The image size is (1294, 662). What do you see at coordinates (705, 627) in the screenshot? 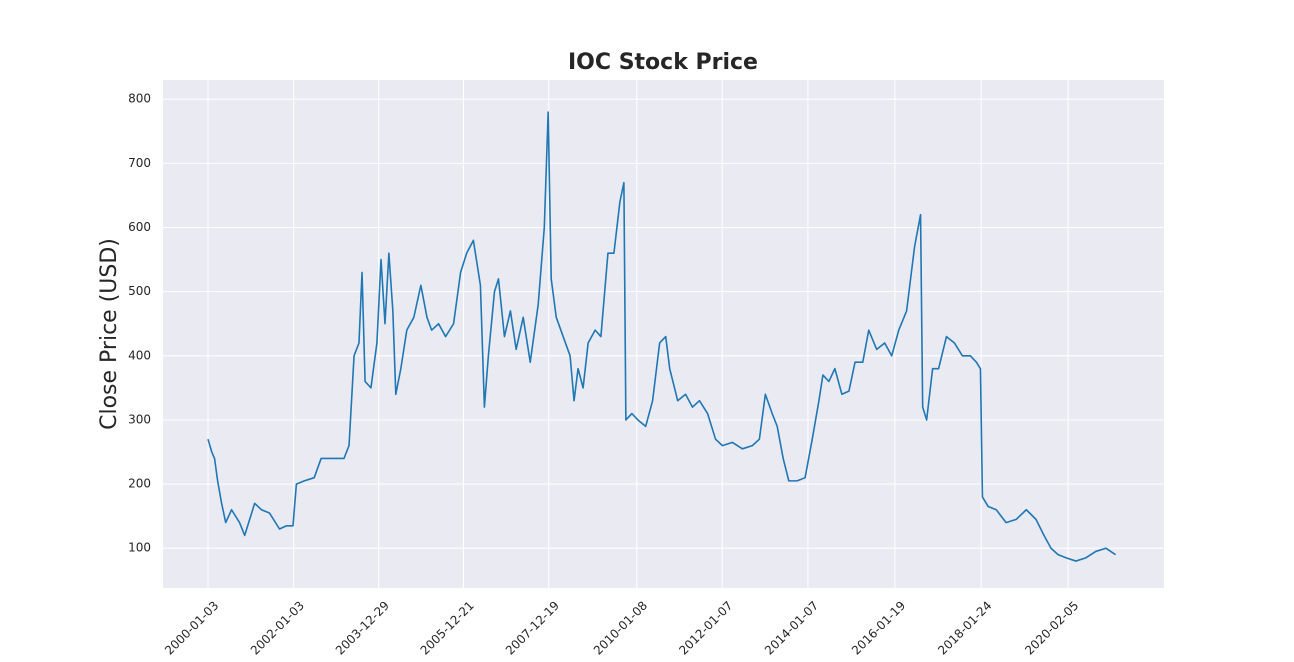
I see `x-tick-label: 2012-01-07` at bounding box center [705, 627].